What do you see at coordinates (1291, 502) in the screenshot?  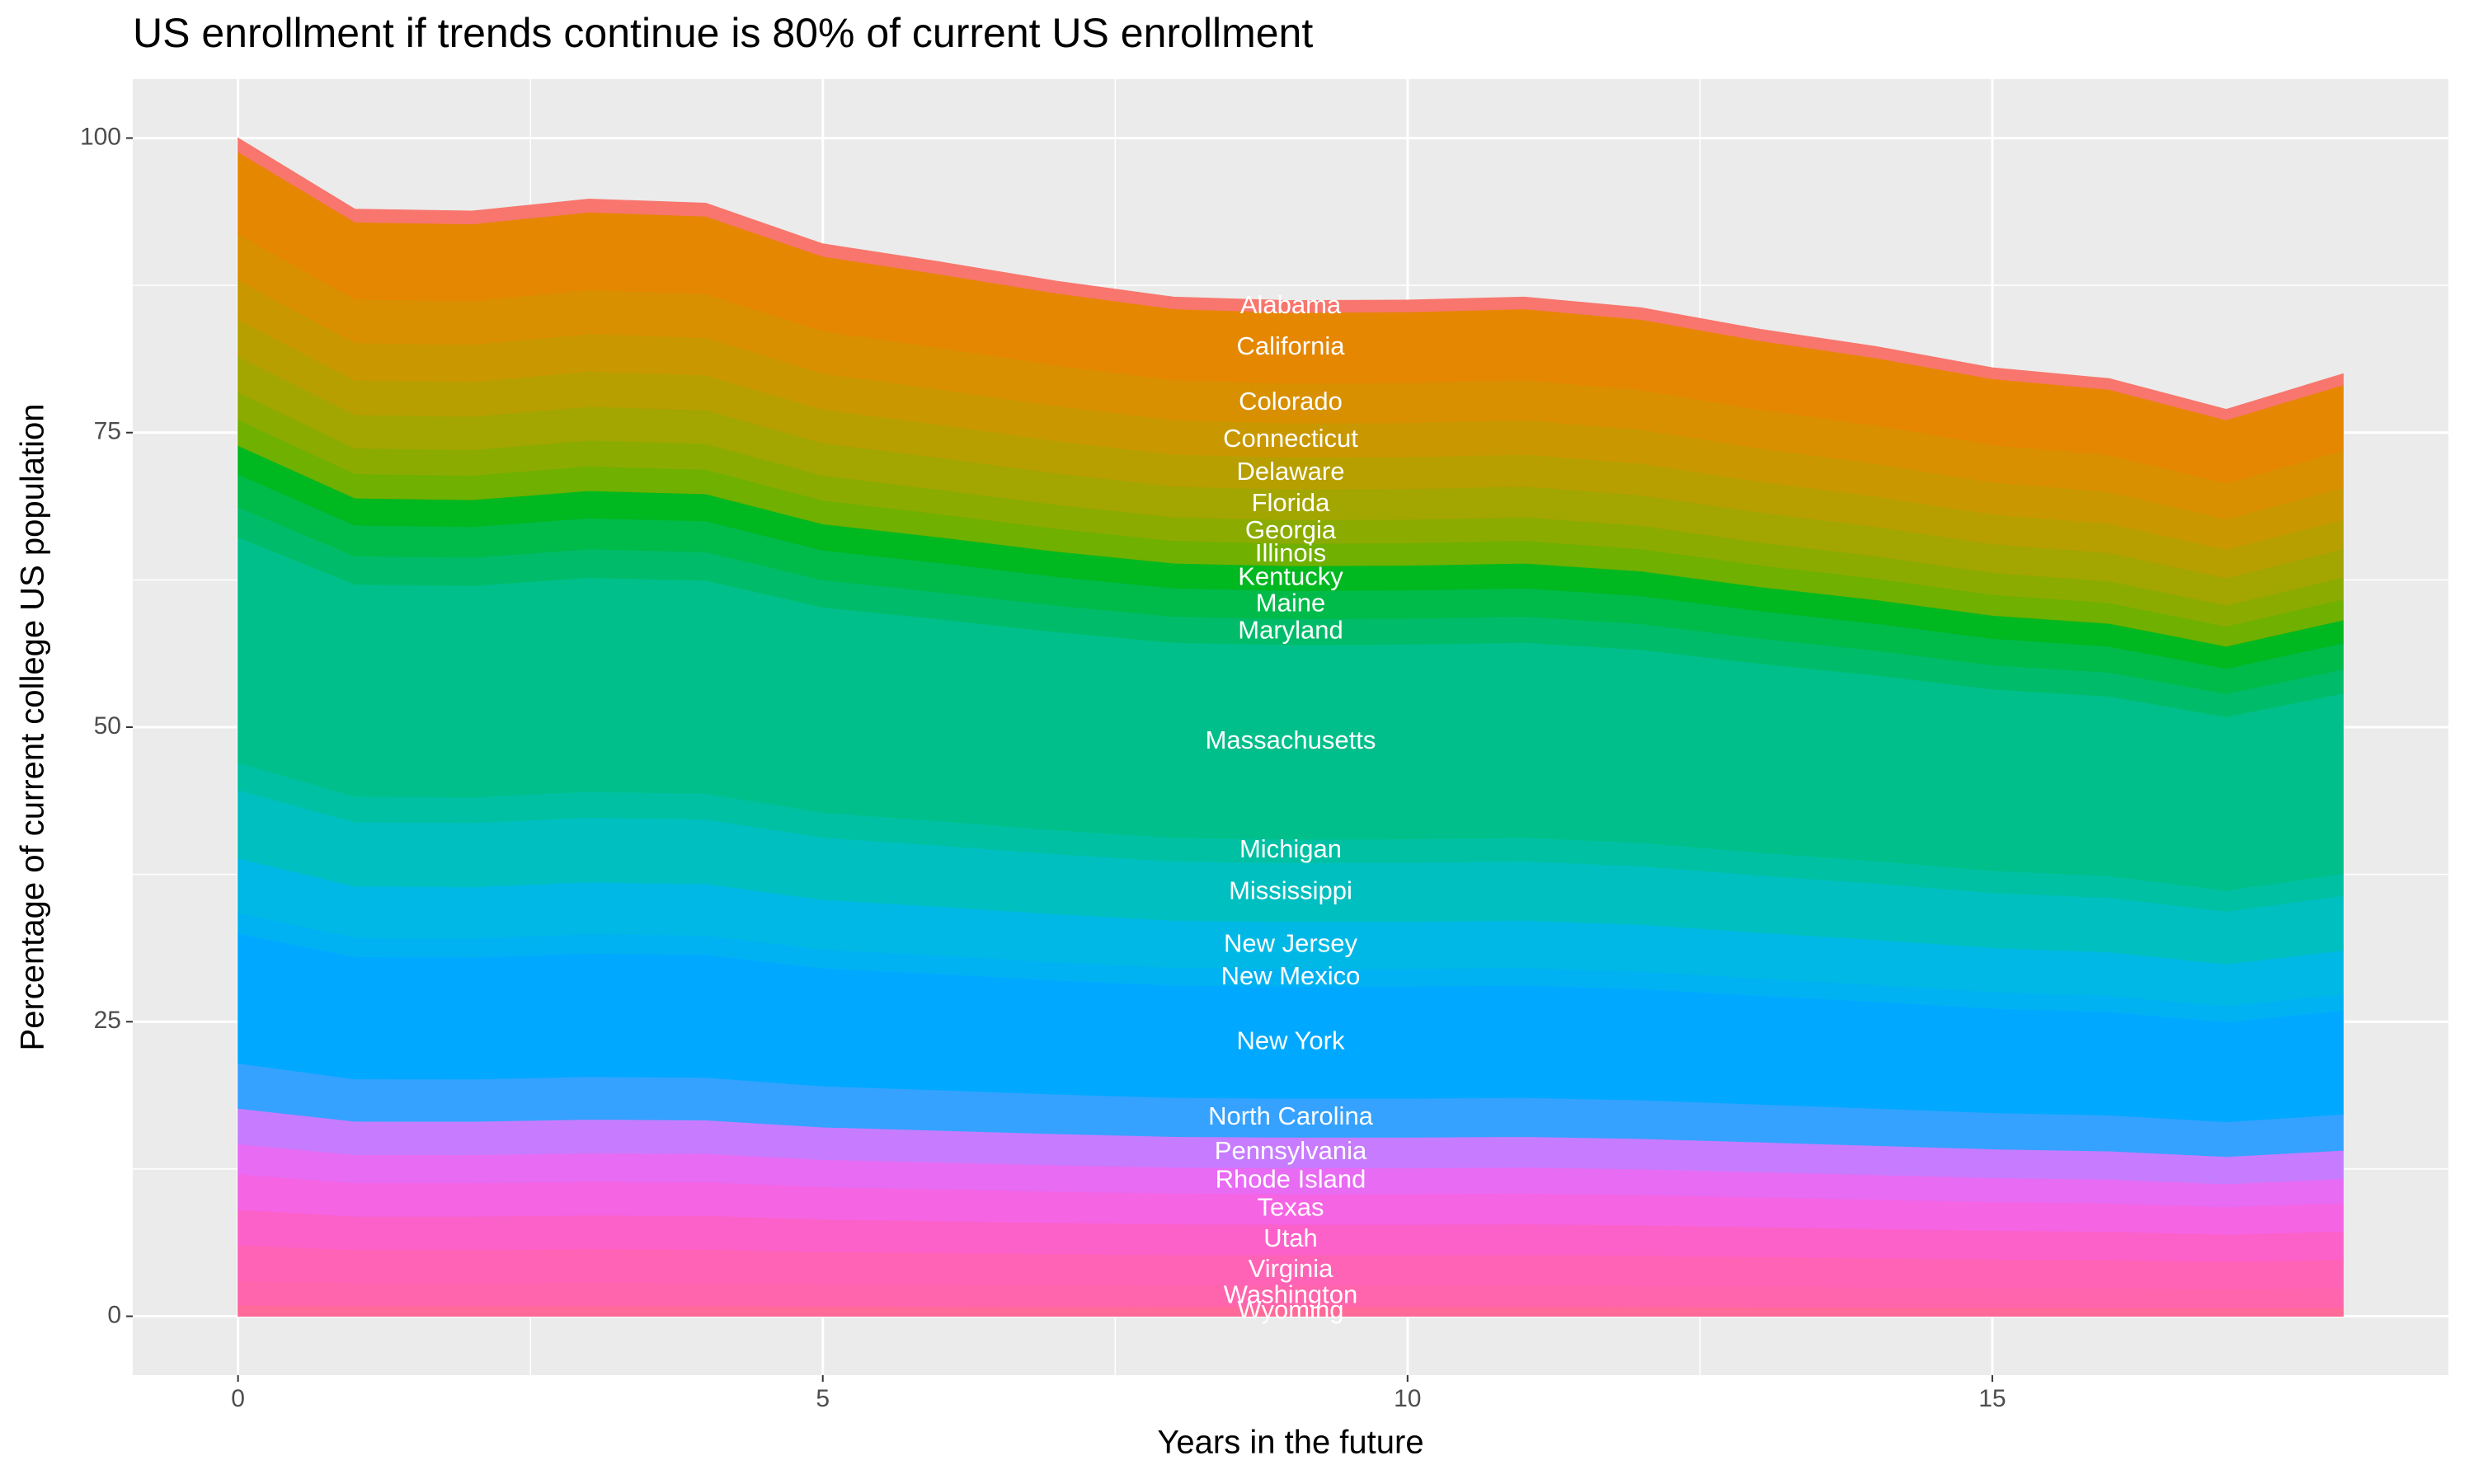 I see `series-label: Florida` at bounding box center [1291, 502].